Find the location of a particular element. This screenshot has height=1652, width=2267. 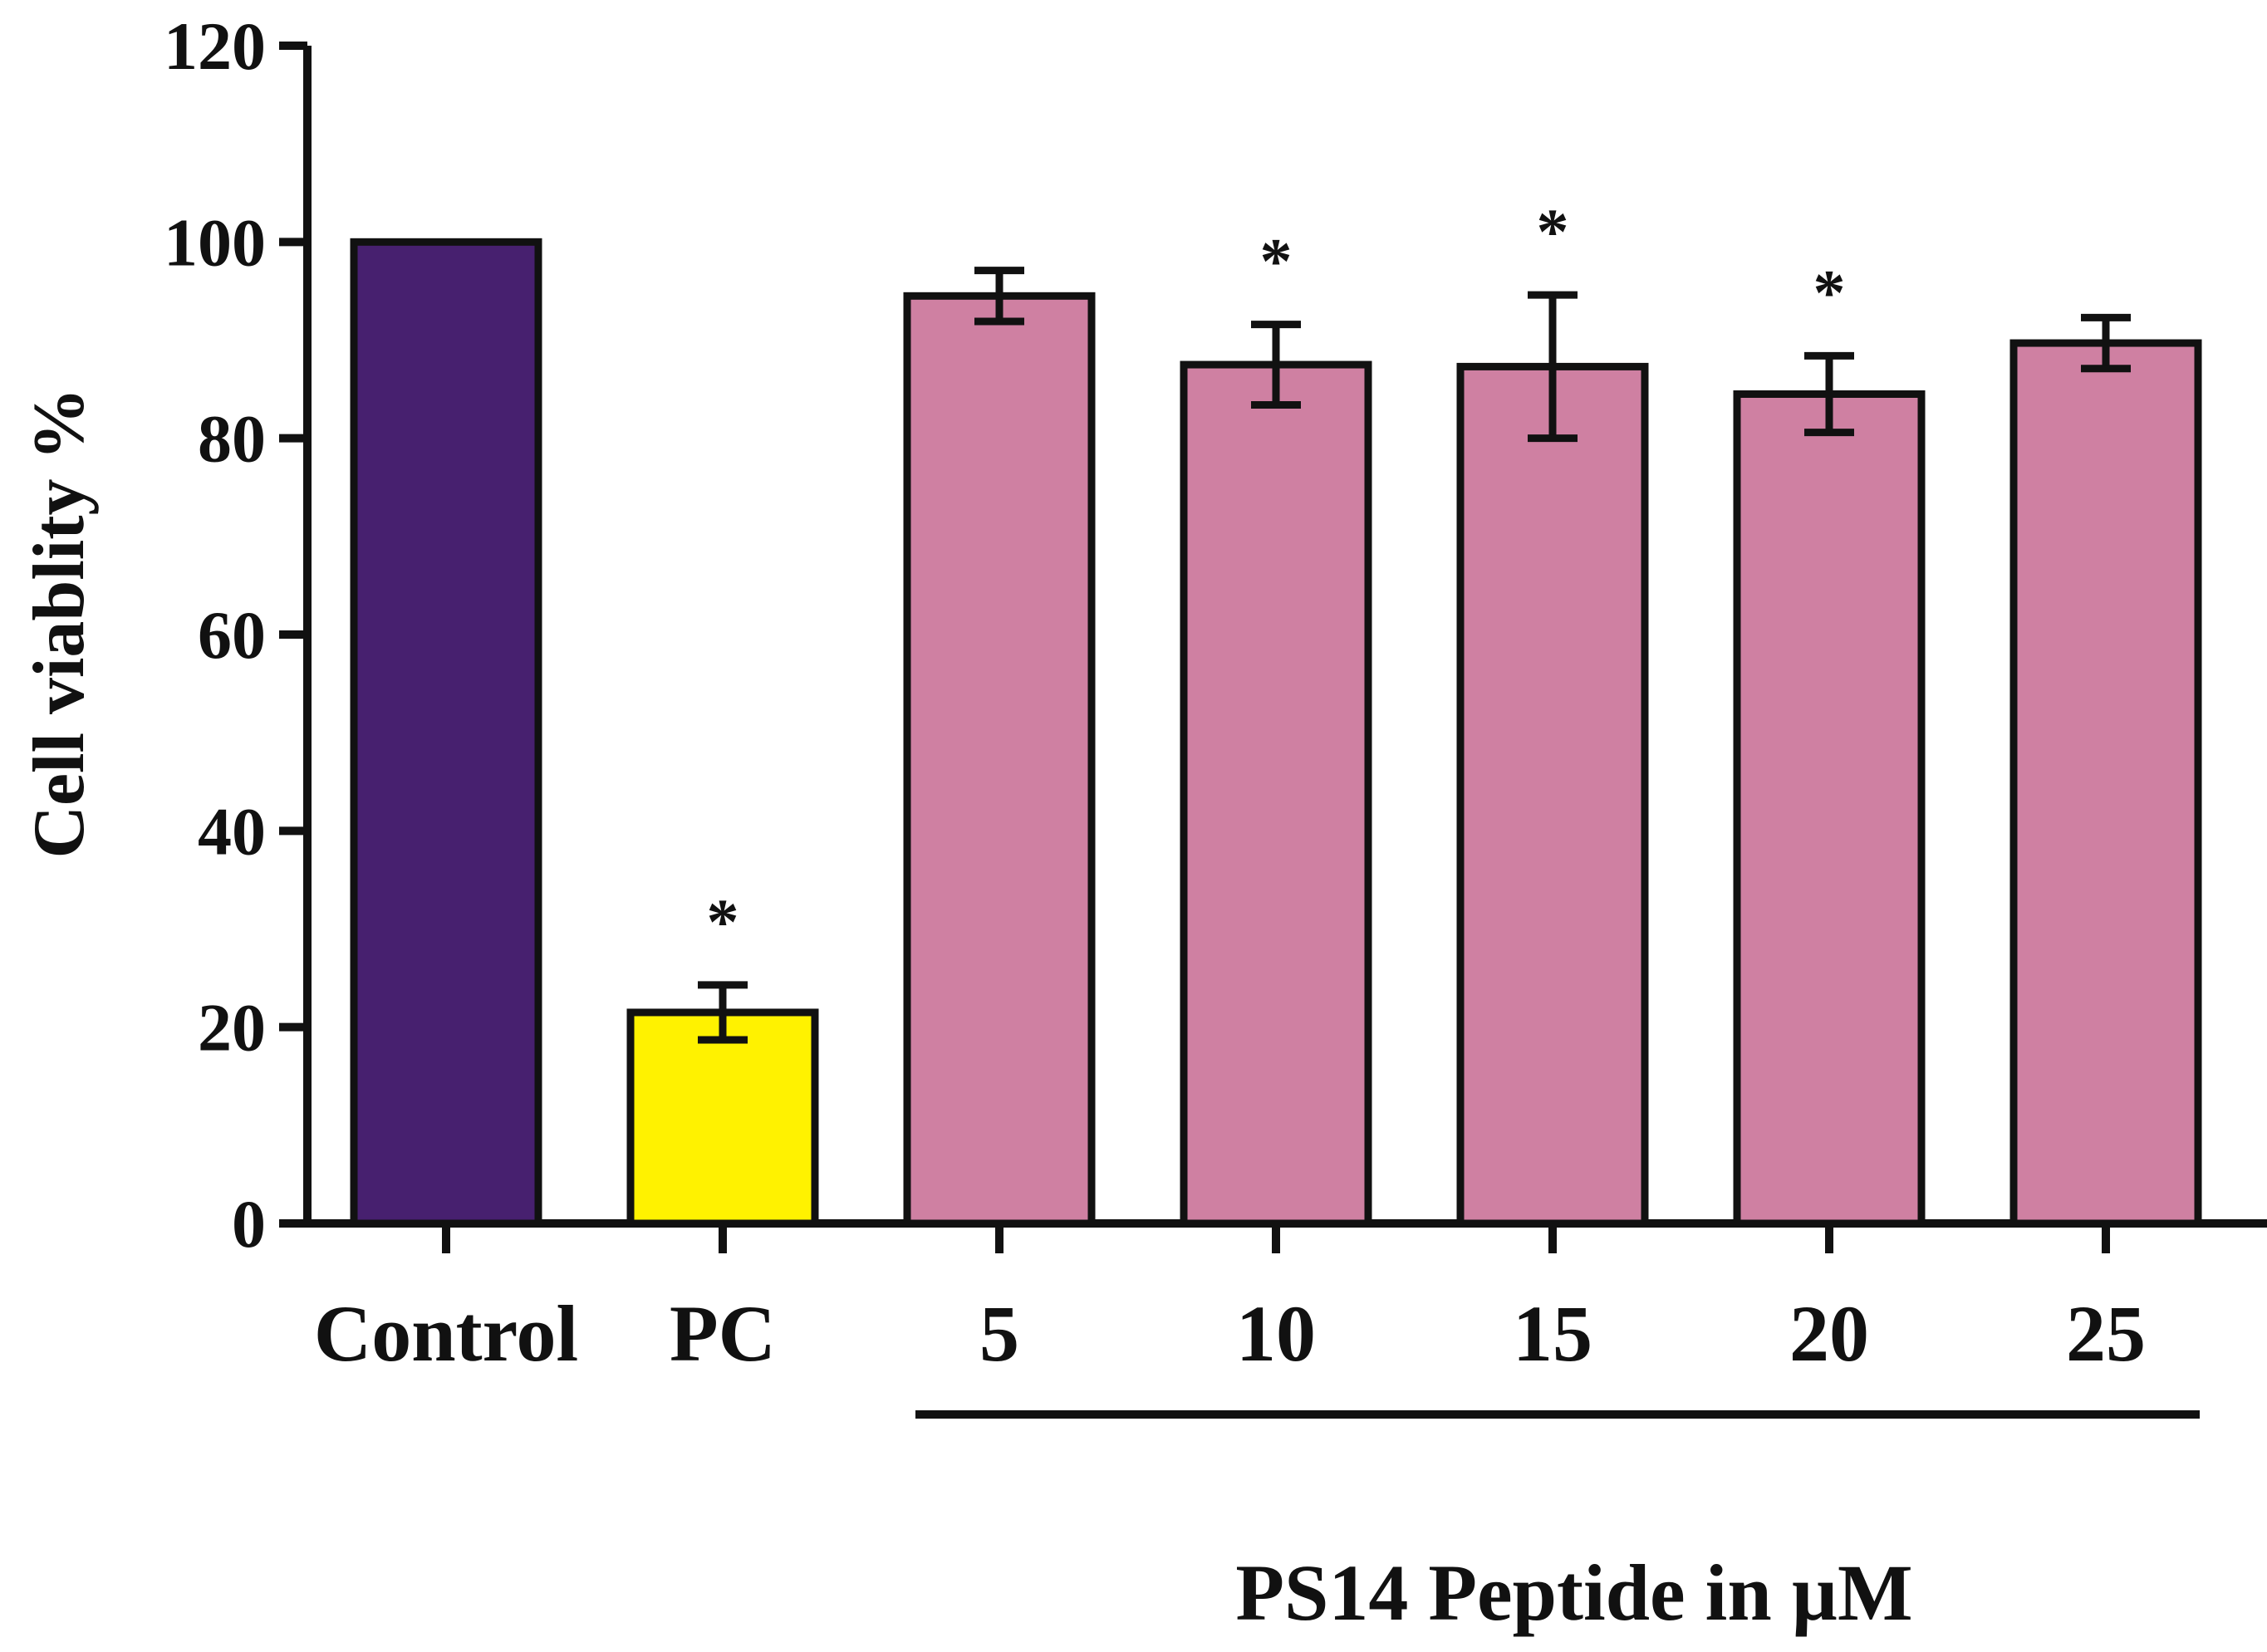

y-tick-label: 0 is located at coordinates (249, 1224).